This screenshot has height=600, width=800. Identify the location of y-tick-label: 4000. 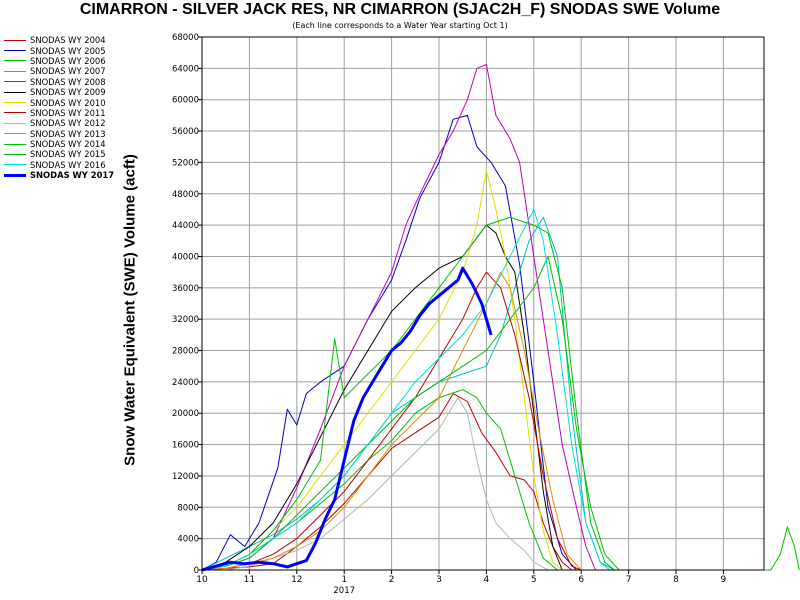
(188, 540).